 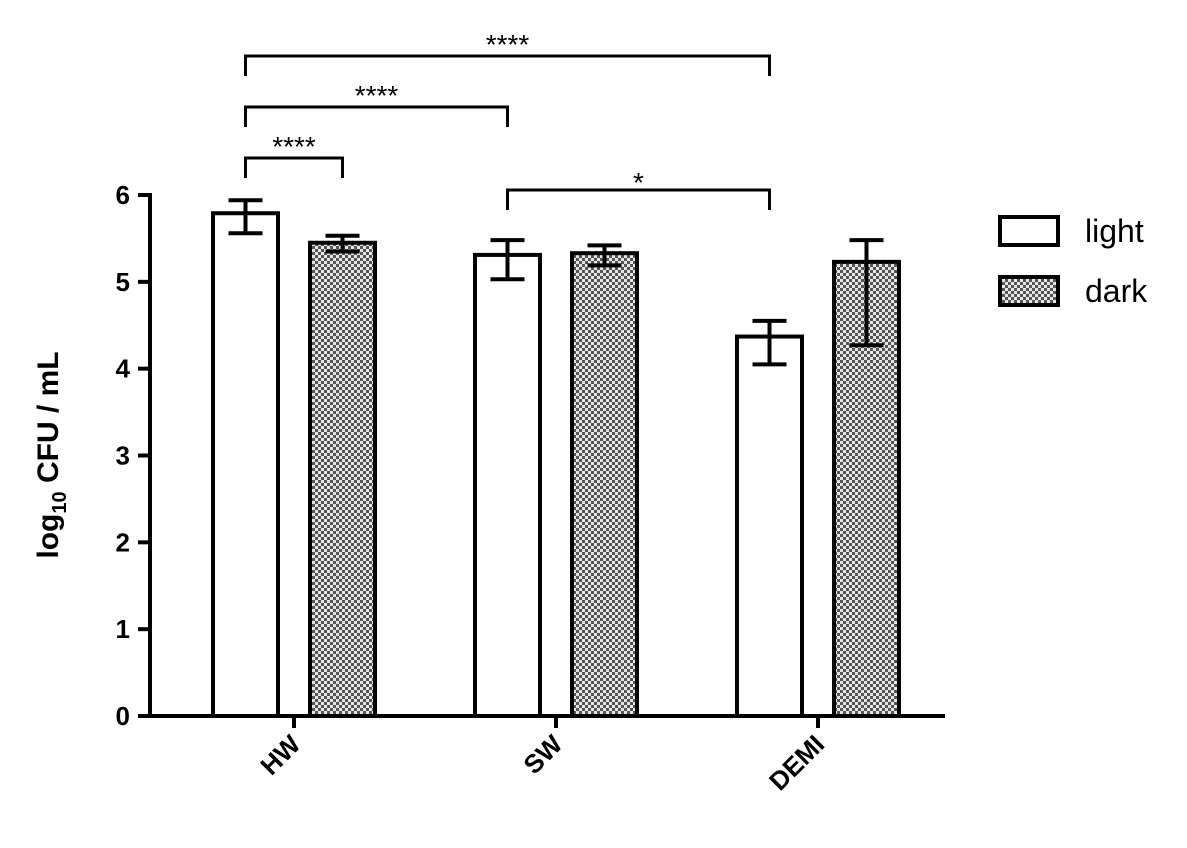 I want to click on y-label-part: CFU / mL, so click(x=48, y=421).